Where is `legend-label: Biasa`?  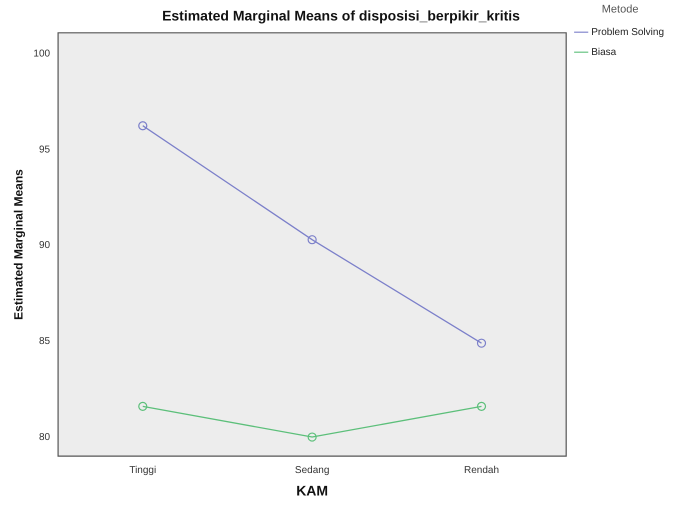
legend-label: Biasa is located at coordinates (604, 52).